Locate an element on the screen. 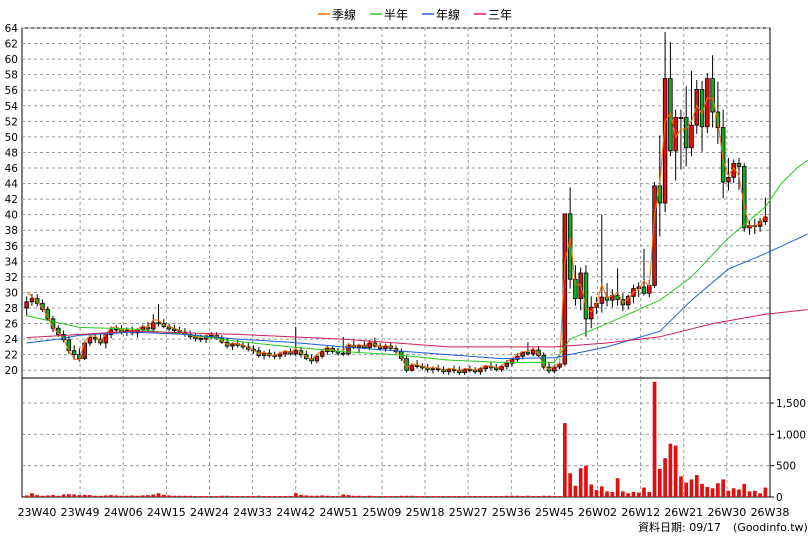  x-tick-label: 24W33 is located at coordinates (252, 512).